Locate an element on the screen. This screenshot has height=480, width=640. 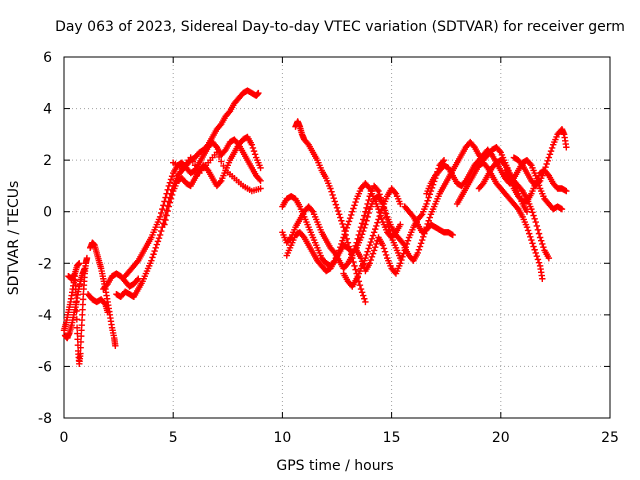
y-tick-label: -6 is located at coordinates (45, 367).